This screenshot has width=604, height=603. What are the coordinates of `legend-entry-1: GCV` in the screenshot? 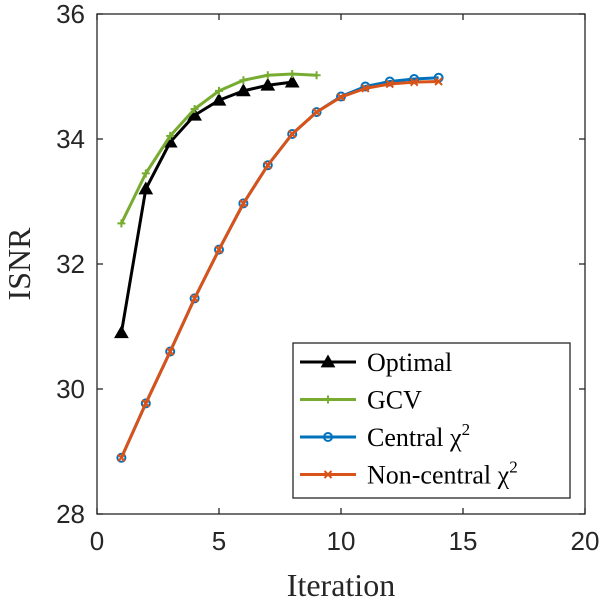 It's located at (361, 400).